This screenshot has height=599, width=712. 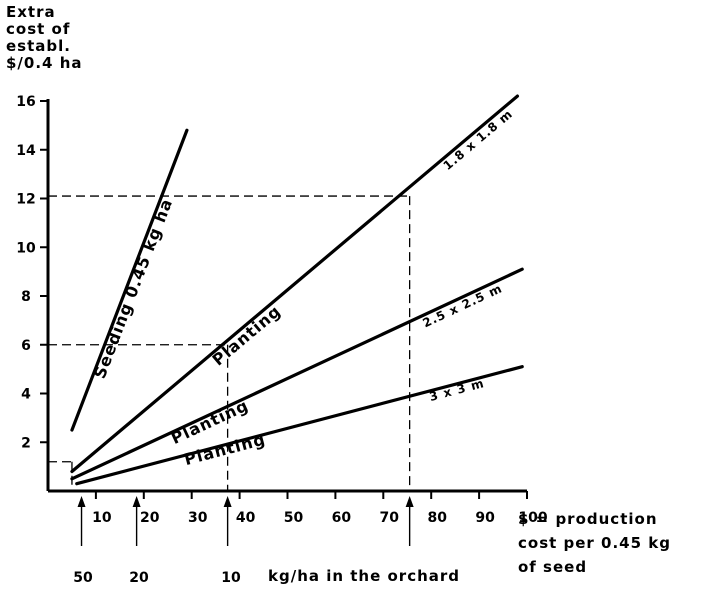 What do you see at coordinates (38, 29) in the screenshot?
I see `y-axis-title-line-2: cost of` at bounding box center [38, 29].